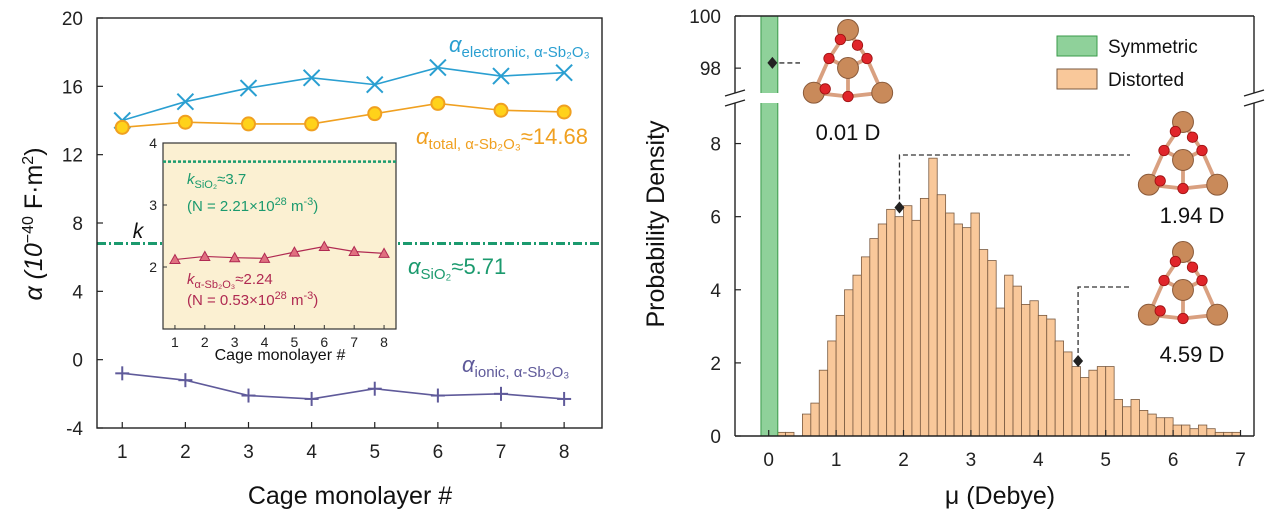 This screenshot has width=1268, height=527. Describe the element at coordinates (384, 342) in the screenshot. I see `inset-x-tick-label: 8` at that location.